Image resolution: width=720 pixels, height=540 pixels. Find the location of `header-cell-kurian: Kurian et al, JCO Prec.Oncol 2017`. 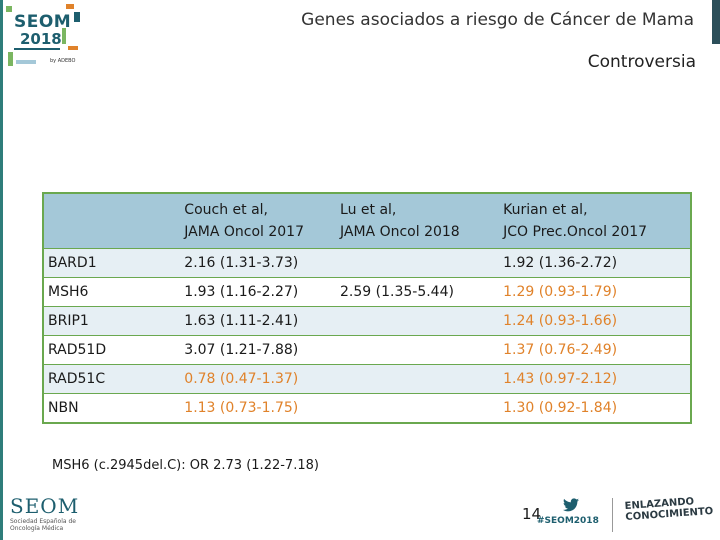

header-cell-kurian: Kurian et al, JCO Prec.Oncol 2017 is located at coordinates (594, 221).